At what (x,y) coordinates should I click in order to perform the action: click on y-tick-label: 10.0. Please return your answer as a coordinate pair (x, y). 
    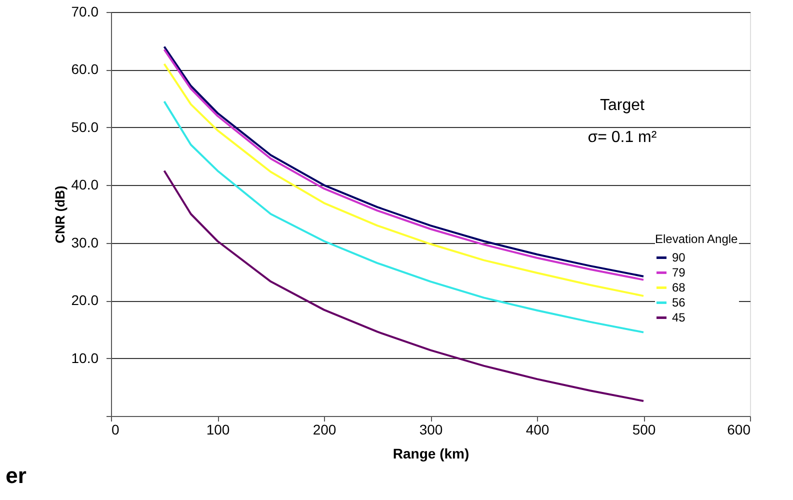
    Looking at the image, I should click on (85, 358).